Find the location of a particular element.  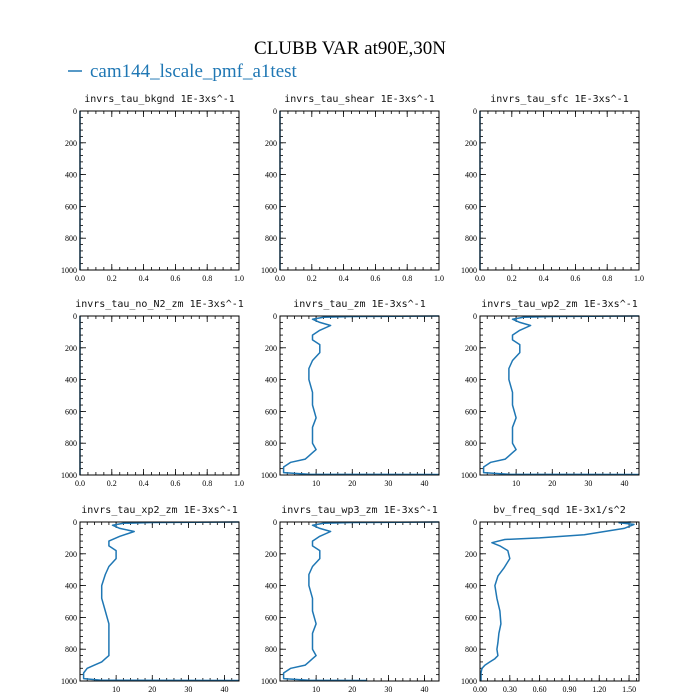

panel-title: invrs_tau_bkgnd 1E-3xs^-1 is located at coordinates (159, 99).